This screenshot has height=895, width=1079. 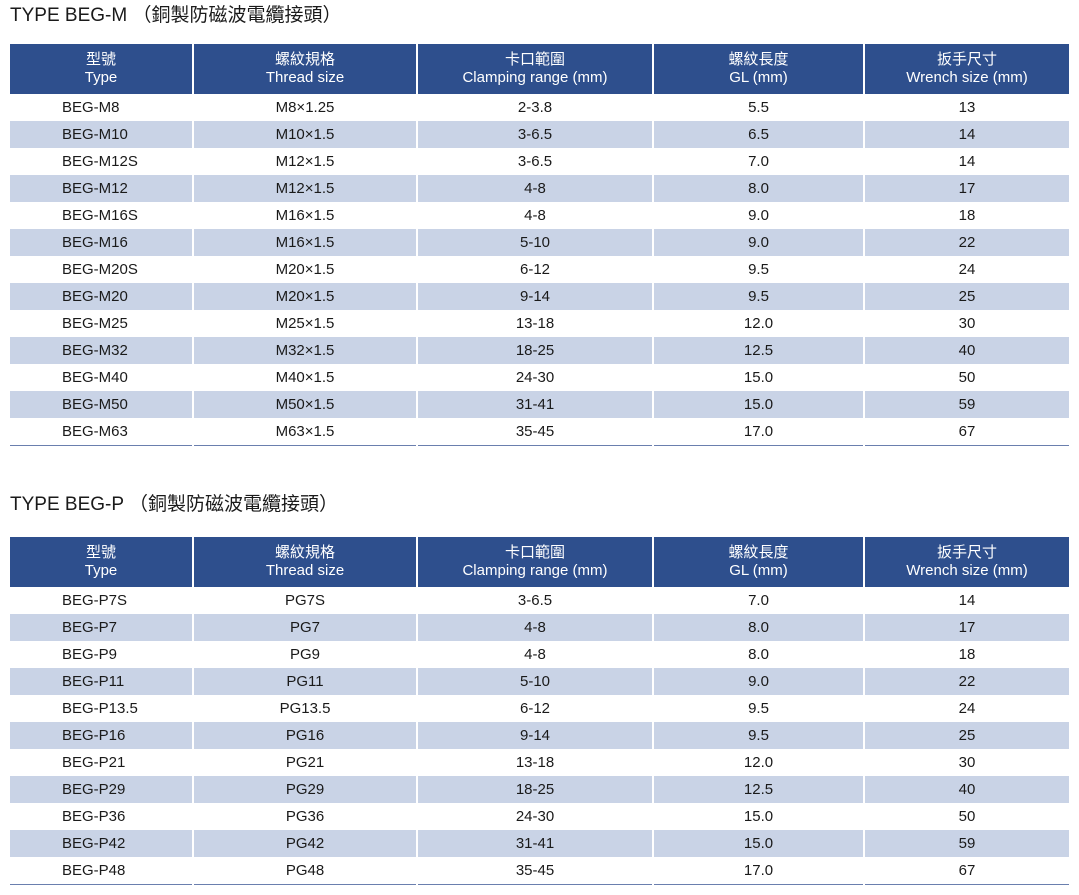 I want to click on cell-clamping-range: 9-14, so click(x=535, y=735).